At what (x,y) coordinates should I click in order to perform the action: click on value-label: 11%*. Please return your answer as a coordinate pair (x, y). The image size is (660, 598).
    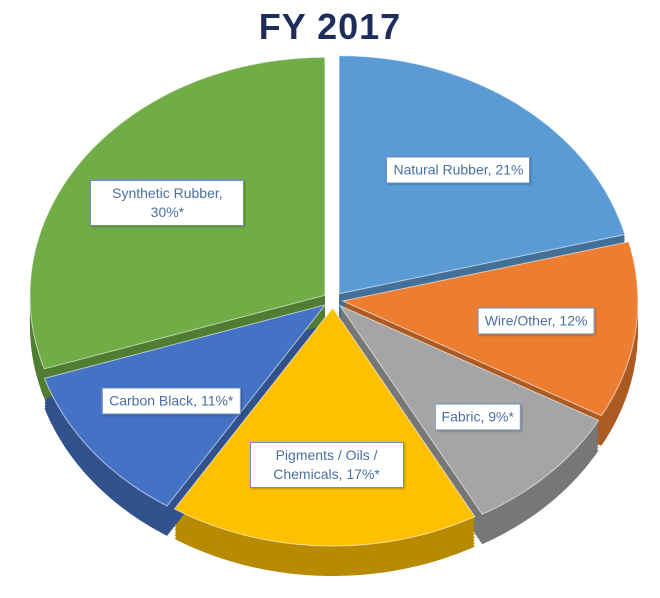
    Looking at the image, I should click on (217, 400).